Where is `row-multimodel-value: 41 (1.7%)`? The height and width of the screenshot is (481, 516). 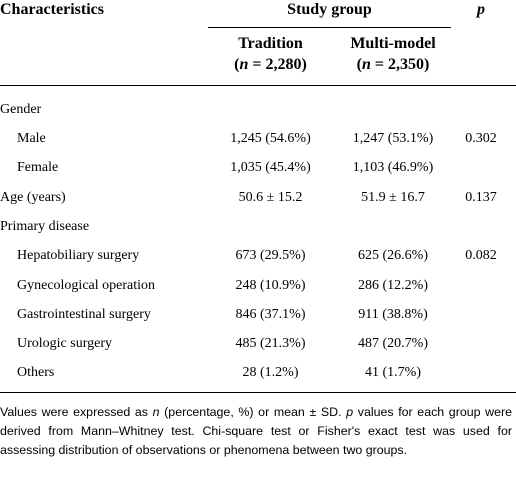
row-multimodel-value: 41 (1.7%) is located at coordinates (393, 372).